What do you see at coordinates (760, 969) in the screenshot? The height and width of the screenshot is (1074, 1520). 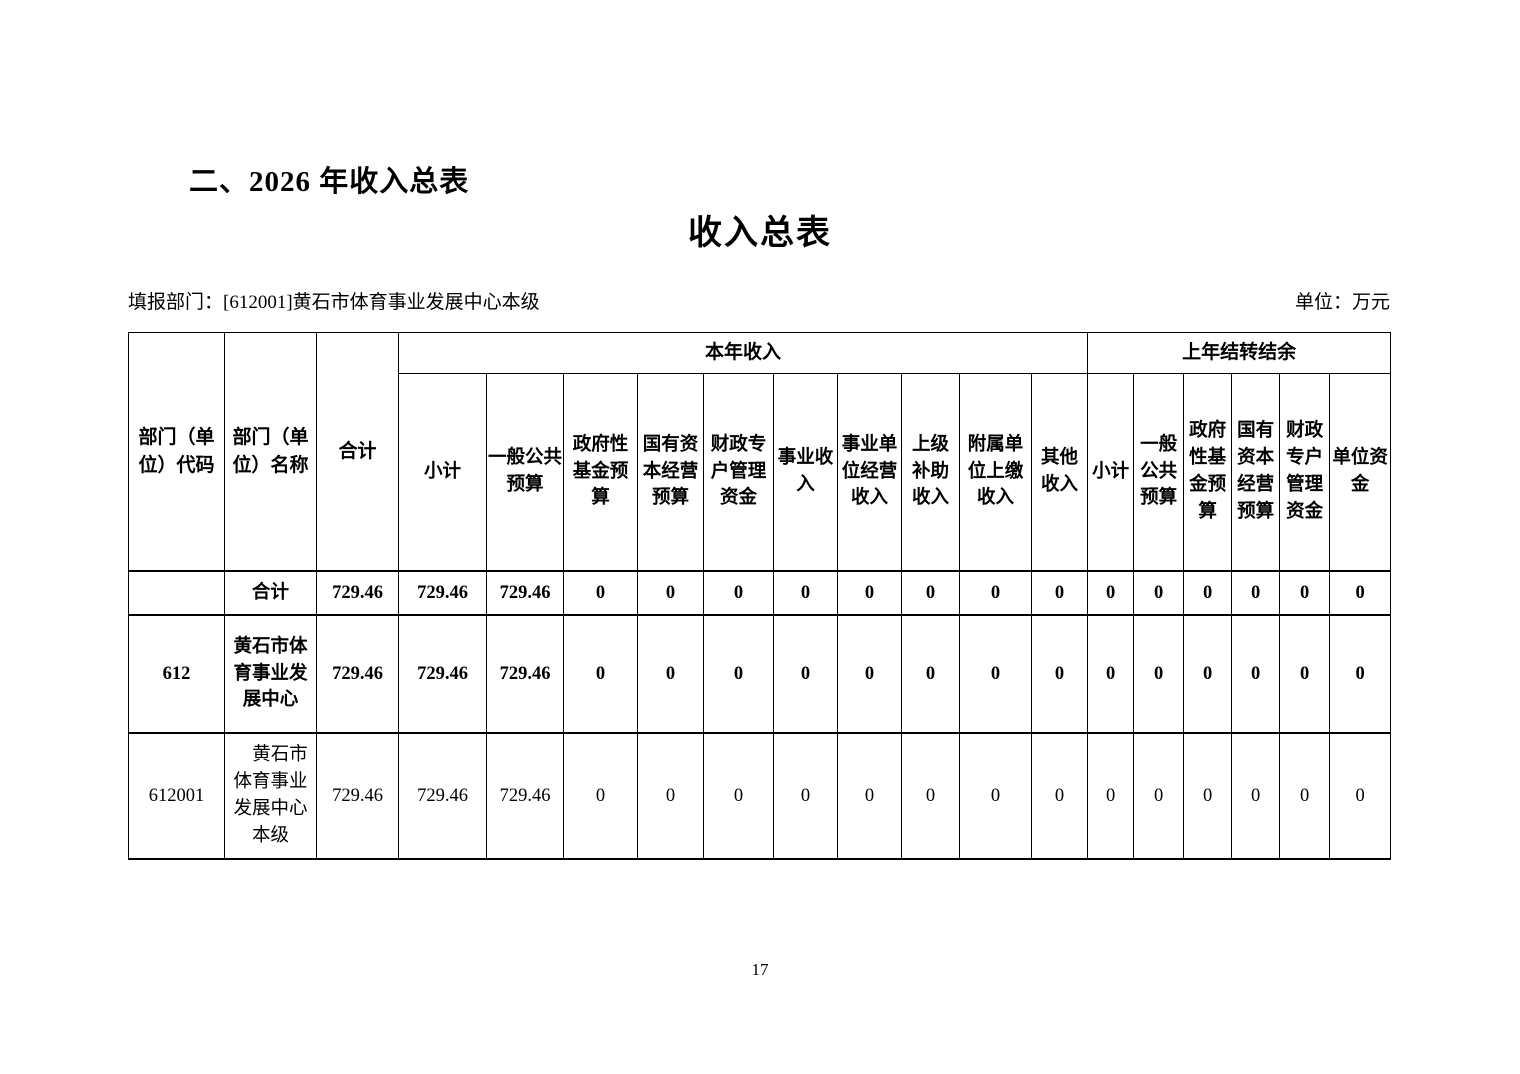 I see `page-number: 17` at bounding box center [760, 969].